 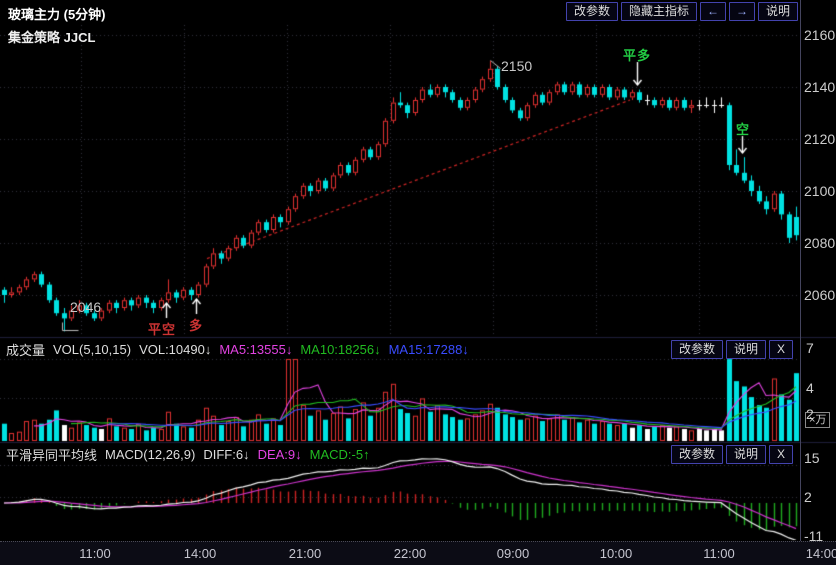 I want to click on macd-help-button: 说明, so click(x=745, y=454).